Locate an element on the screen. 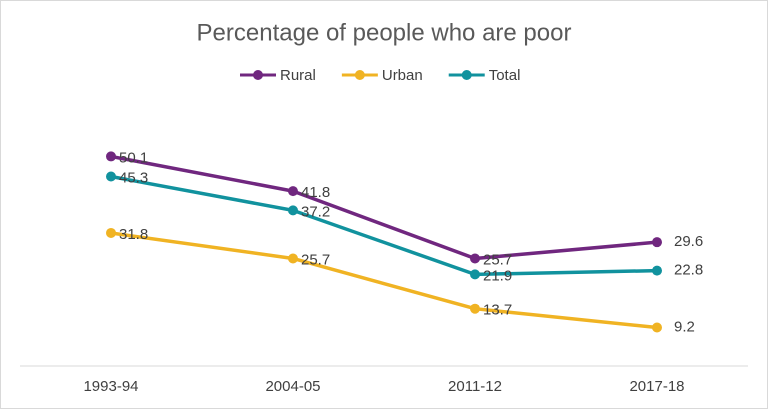 Image resolution: width=768 pixels, height=409 pixels. x-tick-label: 2017-18 is located at coordinates (656, 386).